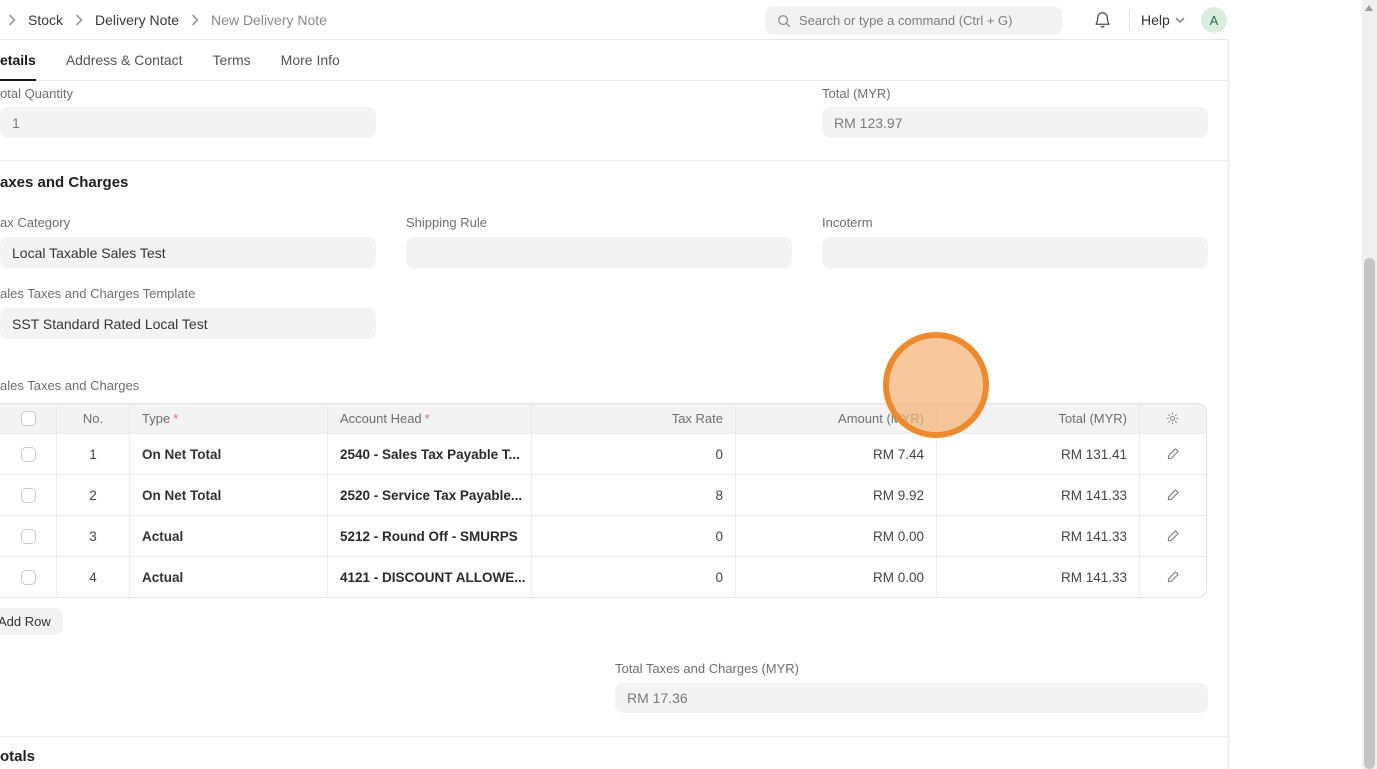 The width and height of the screenshot is (1377, 769). What do you see at coordinates (1015, 252) in the screenshot?
I see `incoterm-field` at bounding box center [1015, 252].